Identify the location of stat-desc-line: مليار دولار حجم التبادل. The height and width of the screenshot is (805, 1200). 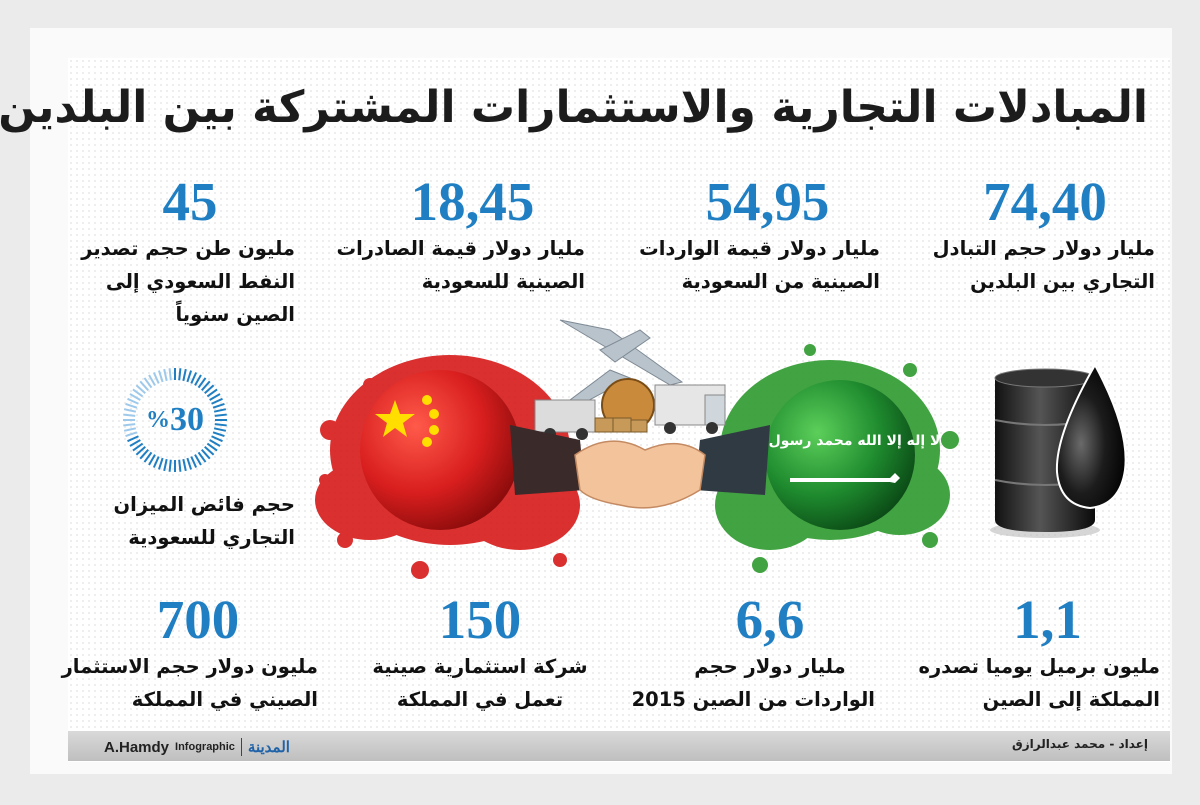
(1043, 248).